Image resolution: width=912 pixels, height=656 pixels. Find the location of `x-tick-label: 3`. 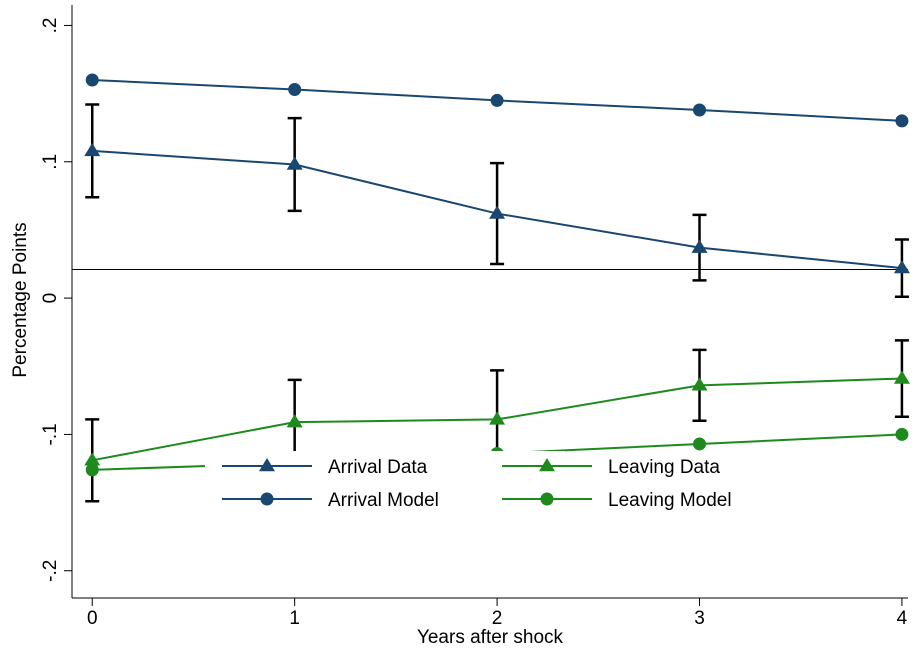

x-tick-label: 3 is located at coordinates (699, 618).